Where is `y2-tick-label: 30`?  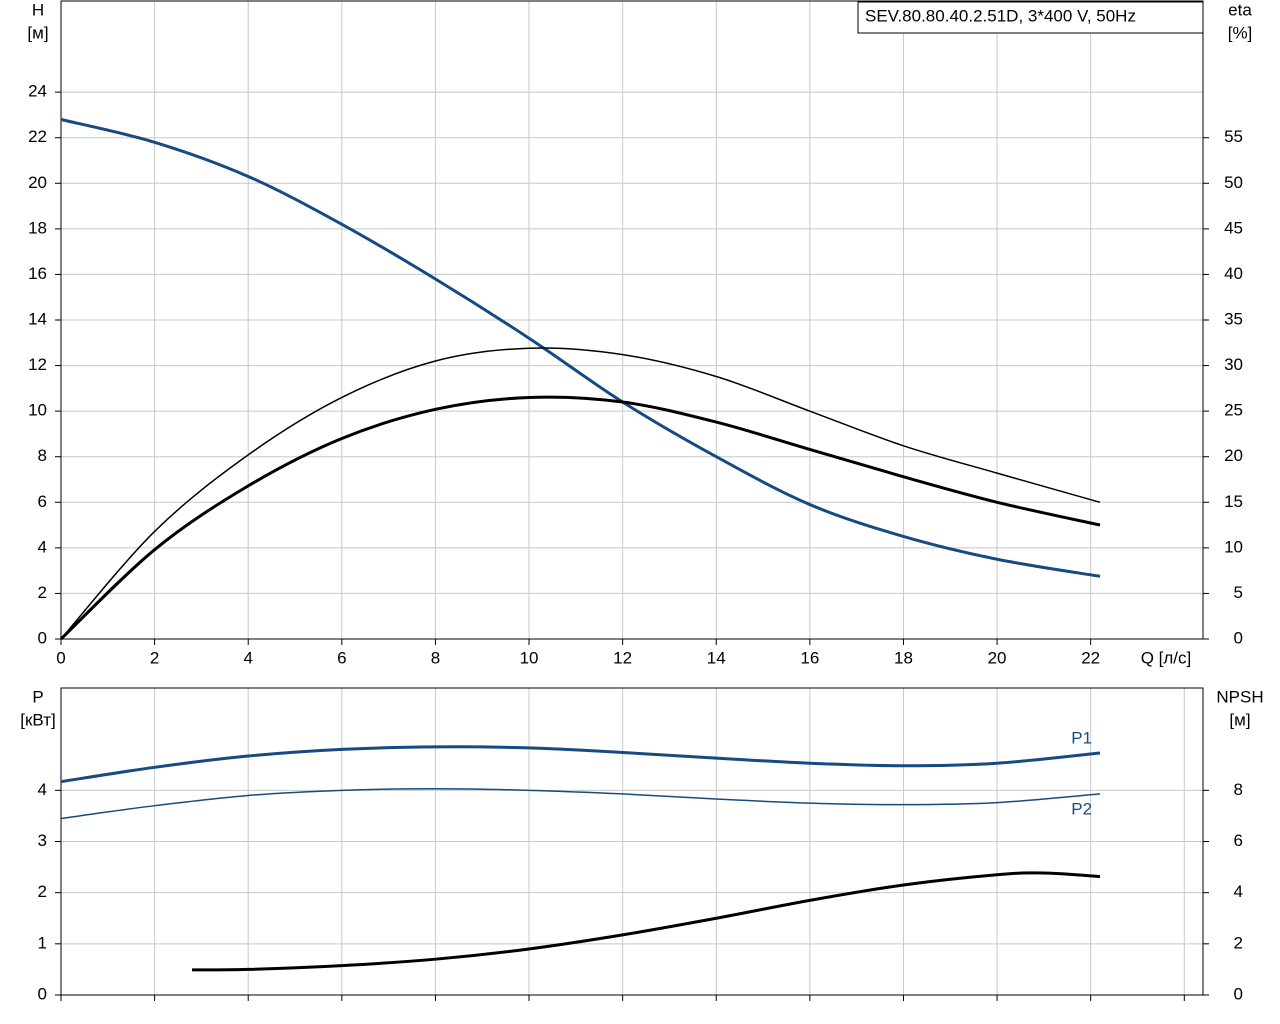 y2-tick-label: 30 is located at coordinates (1233, 364).